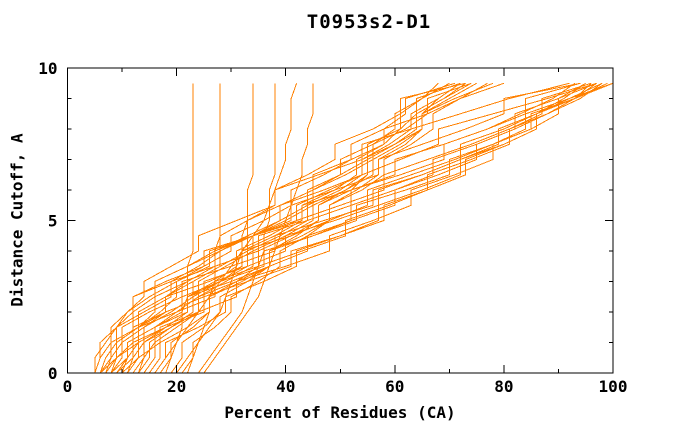 This screenshot has height=440, width=680. I want to click on y-tick-label: 5, so click(53, 221).